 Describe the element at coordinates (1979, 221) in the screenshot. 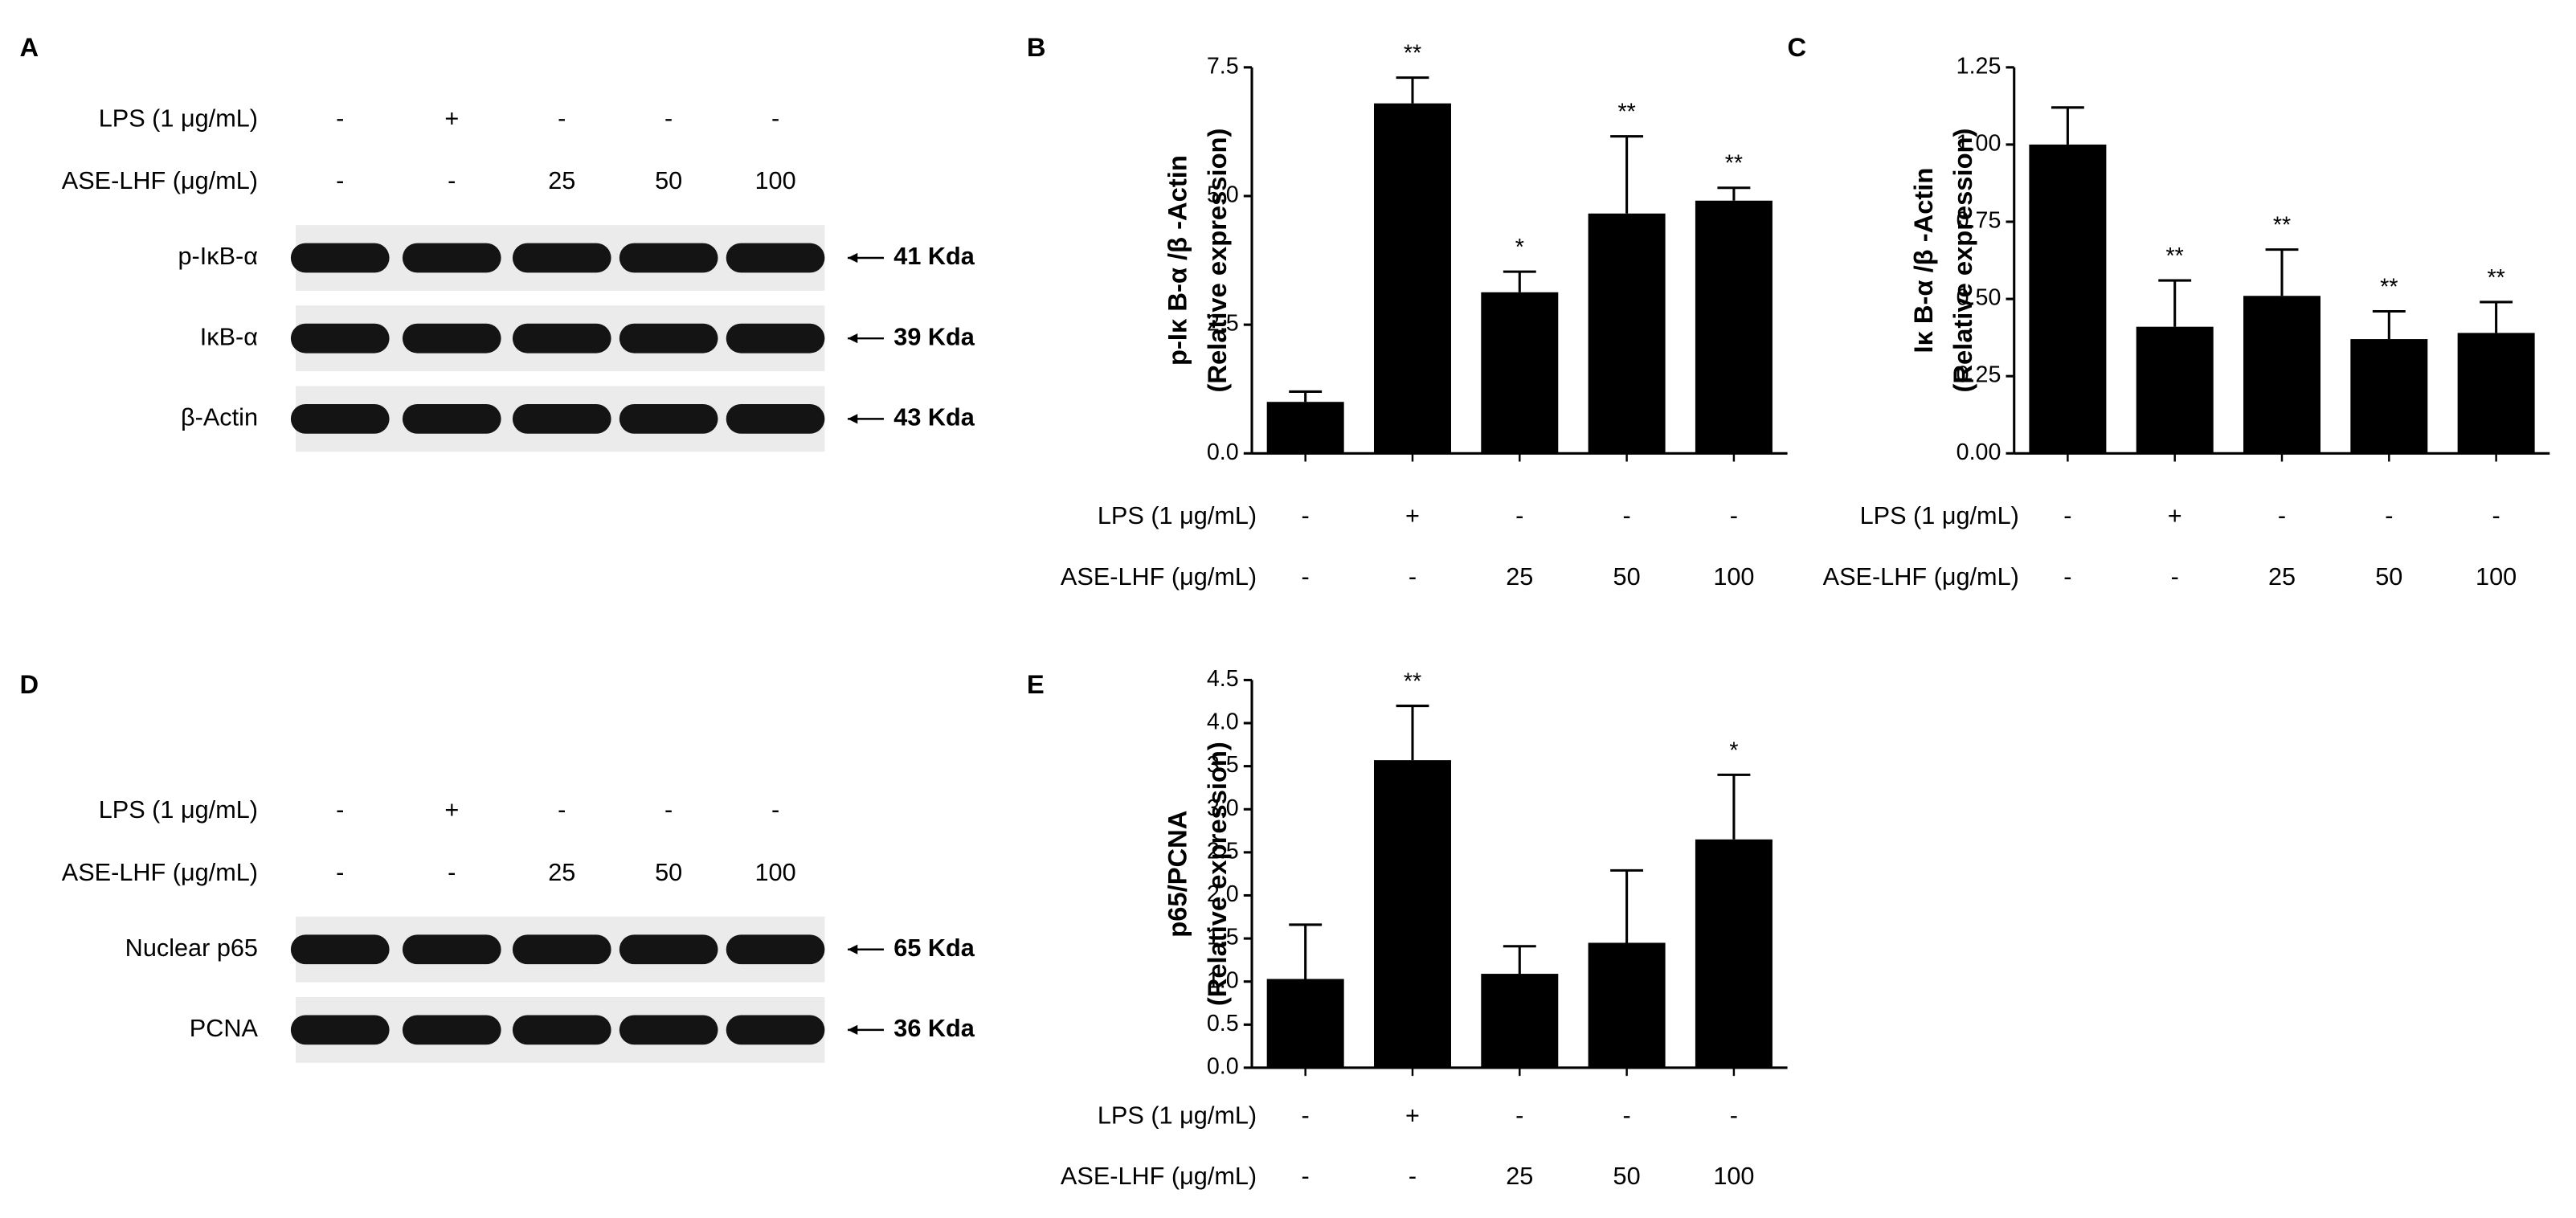

I see `y-tick-label: 0.75` at that location.